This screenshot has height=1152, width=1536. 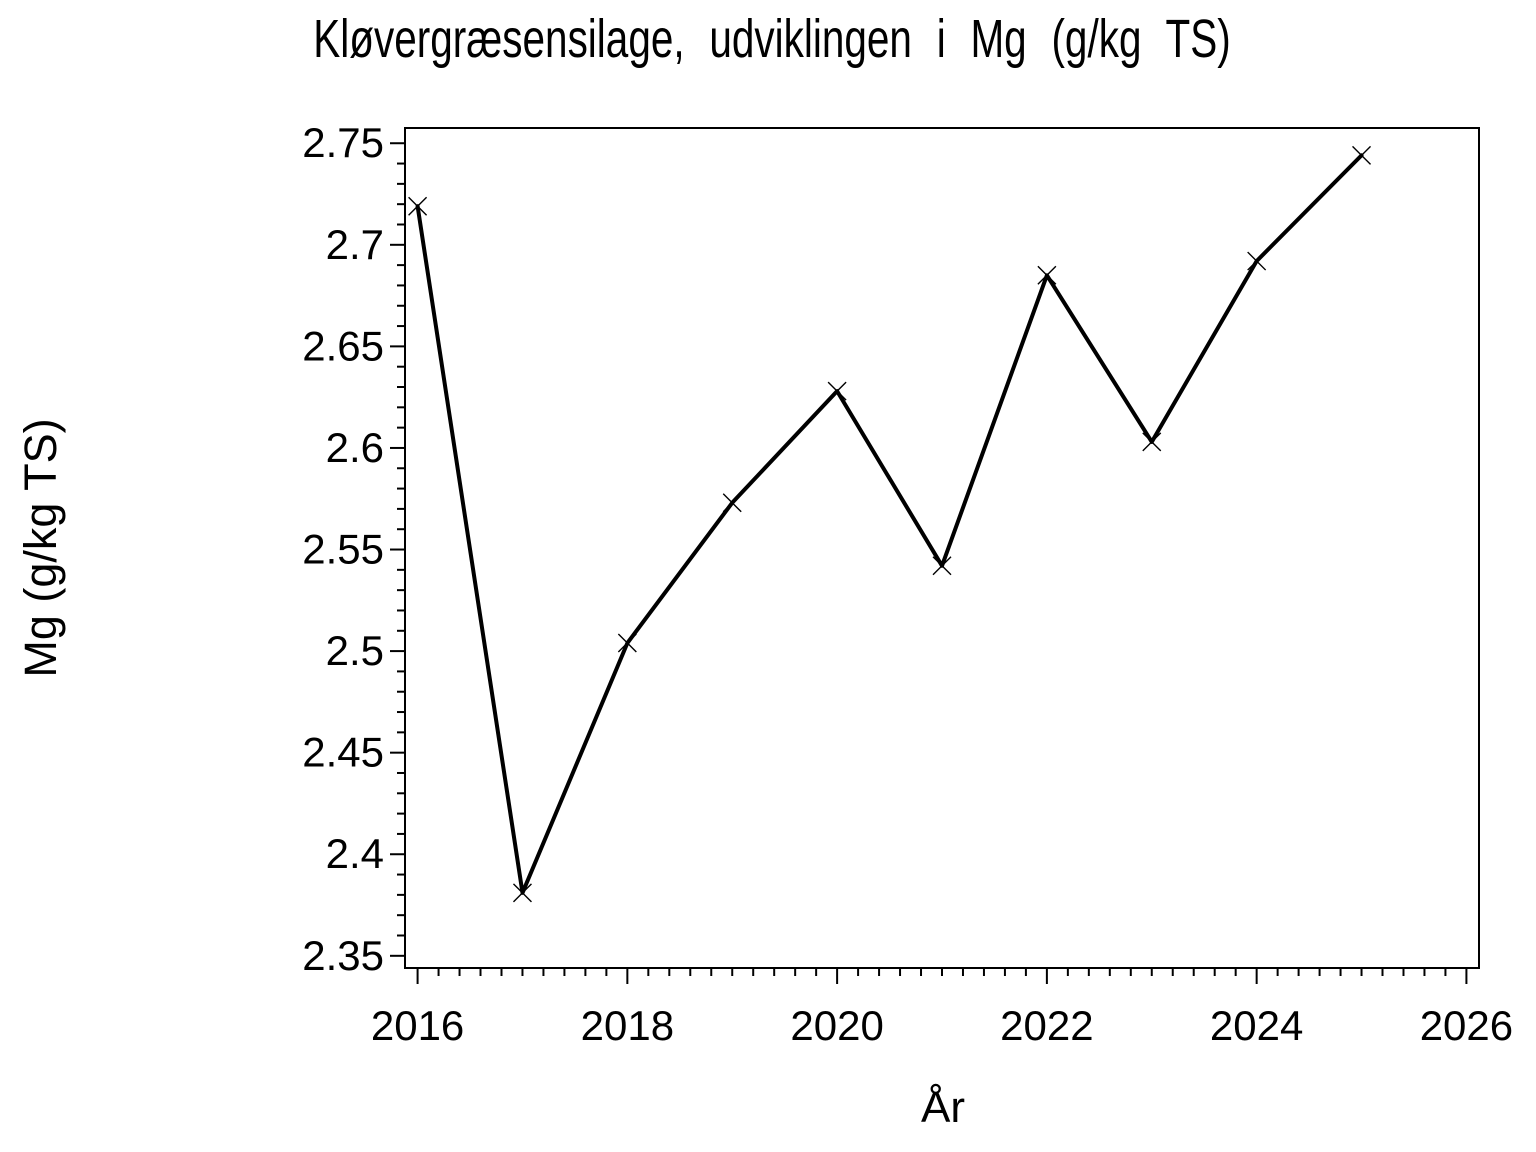 I want to click on y-tick-label: 2.45, so click(x=343, y=752).